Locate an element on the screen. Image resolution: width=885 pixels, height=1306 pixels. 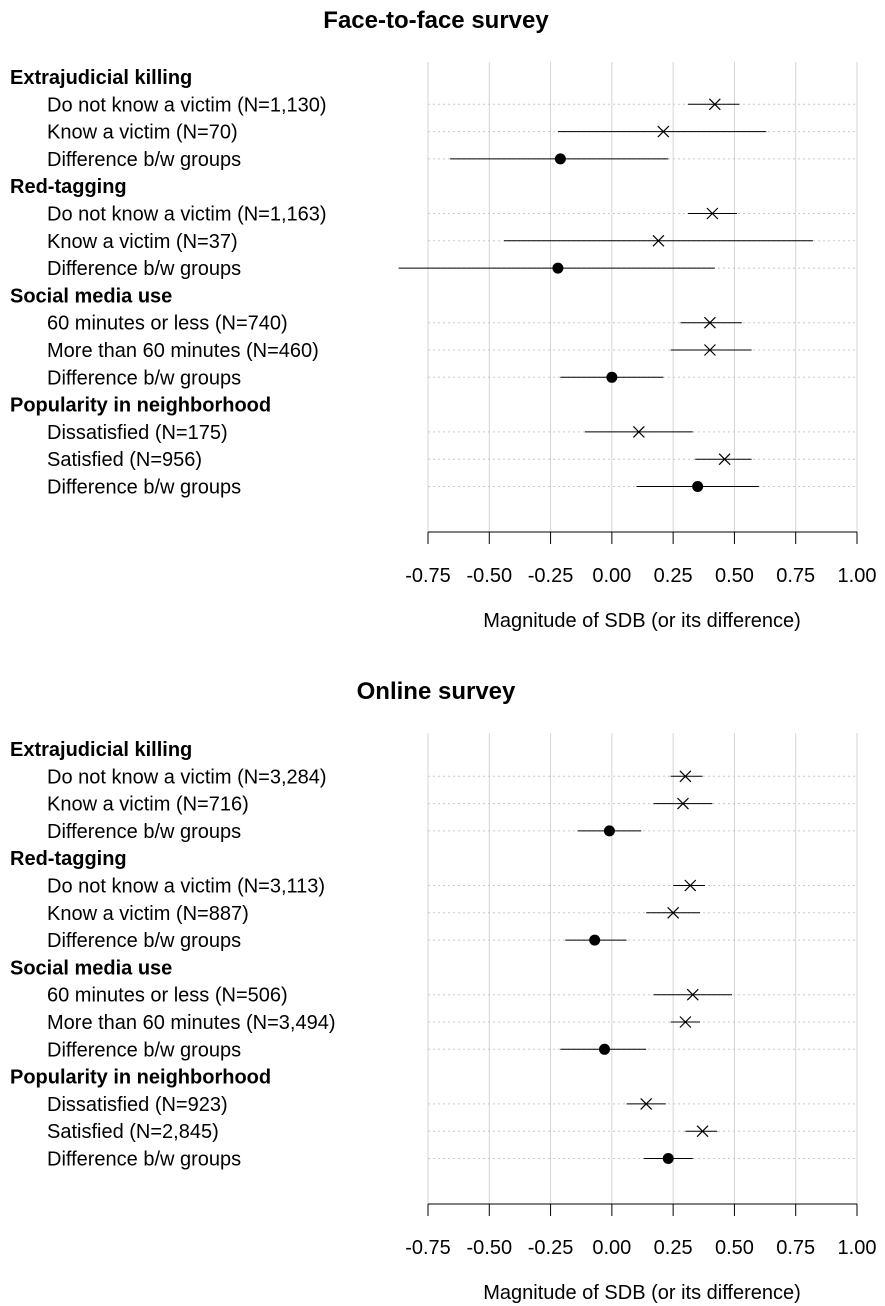
row-label: 60 minutes or less (N=506) is located at coordinates (167, 996).